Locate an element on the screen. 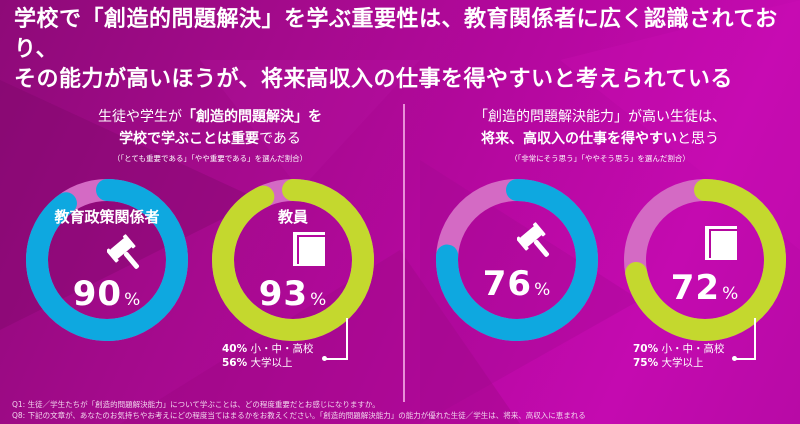 The height and width of the screenshot is (424, 800). right-heading-part1: 「創造的問題解決能力」が高い生徒は、 is located at coordinates (600, 117).